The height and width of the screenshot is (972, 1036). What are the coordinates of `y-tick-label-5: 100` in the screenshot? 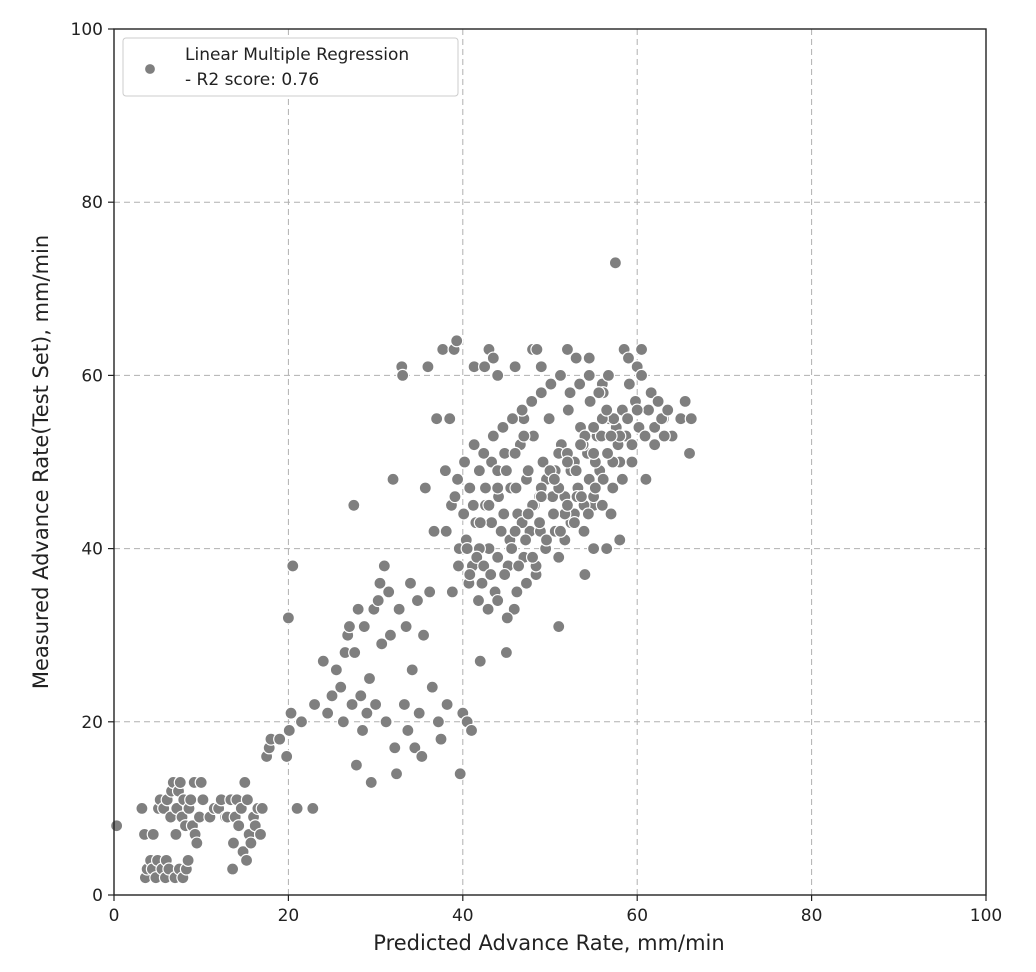 It's located at (87, 30).